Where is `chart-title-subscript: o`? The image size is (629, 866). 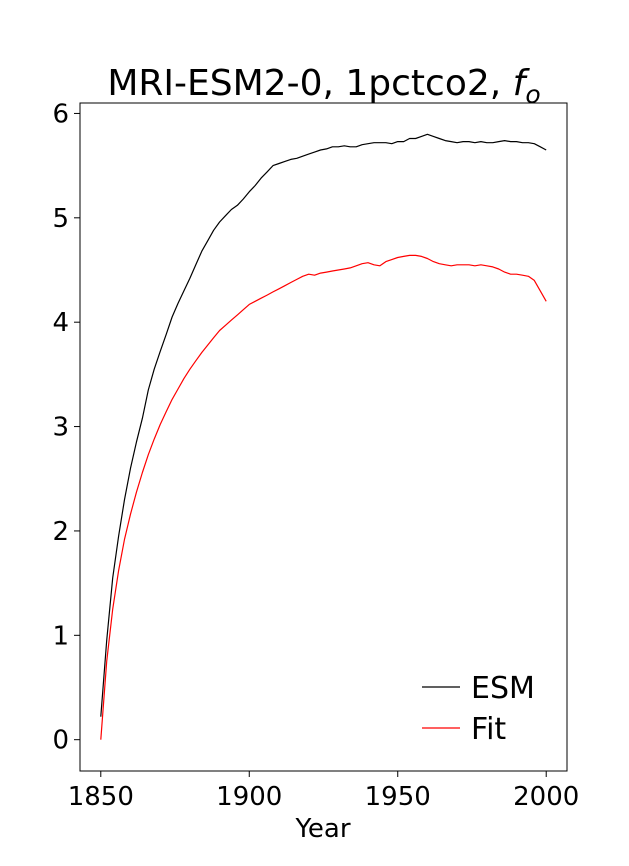 chart-title-subscript: o is located at coordinates (532, 94).